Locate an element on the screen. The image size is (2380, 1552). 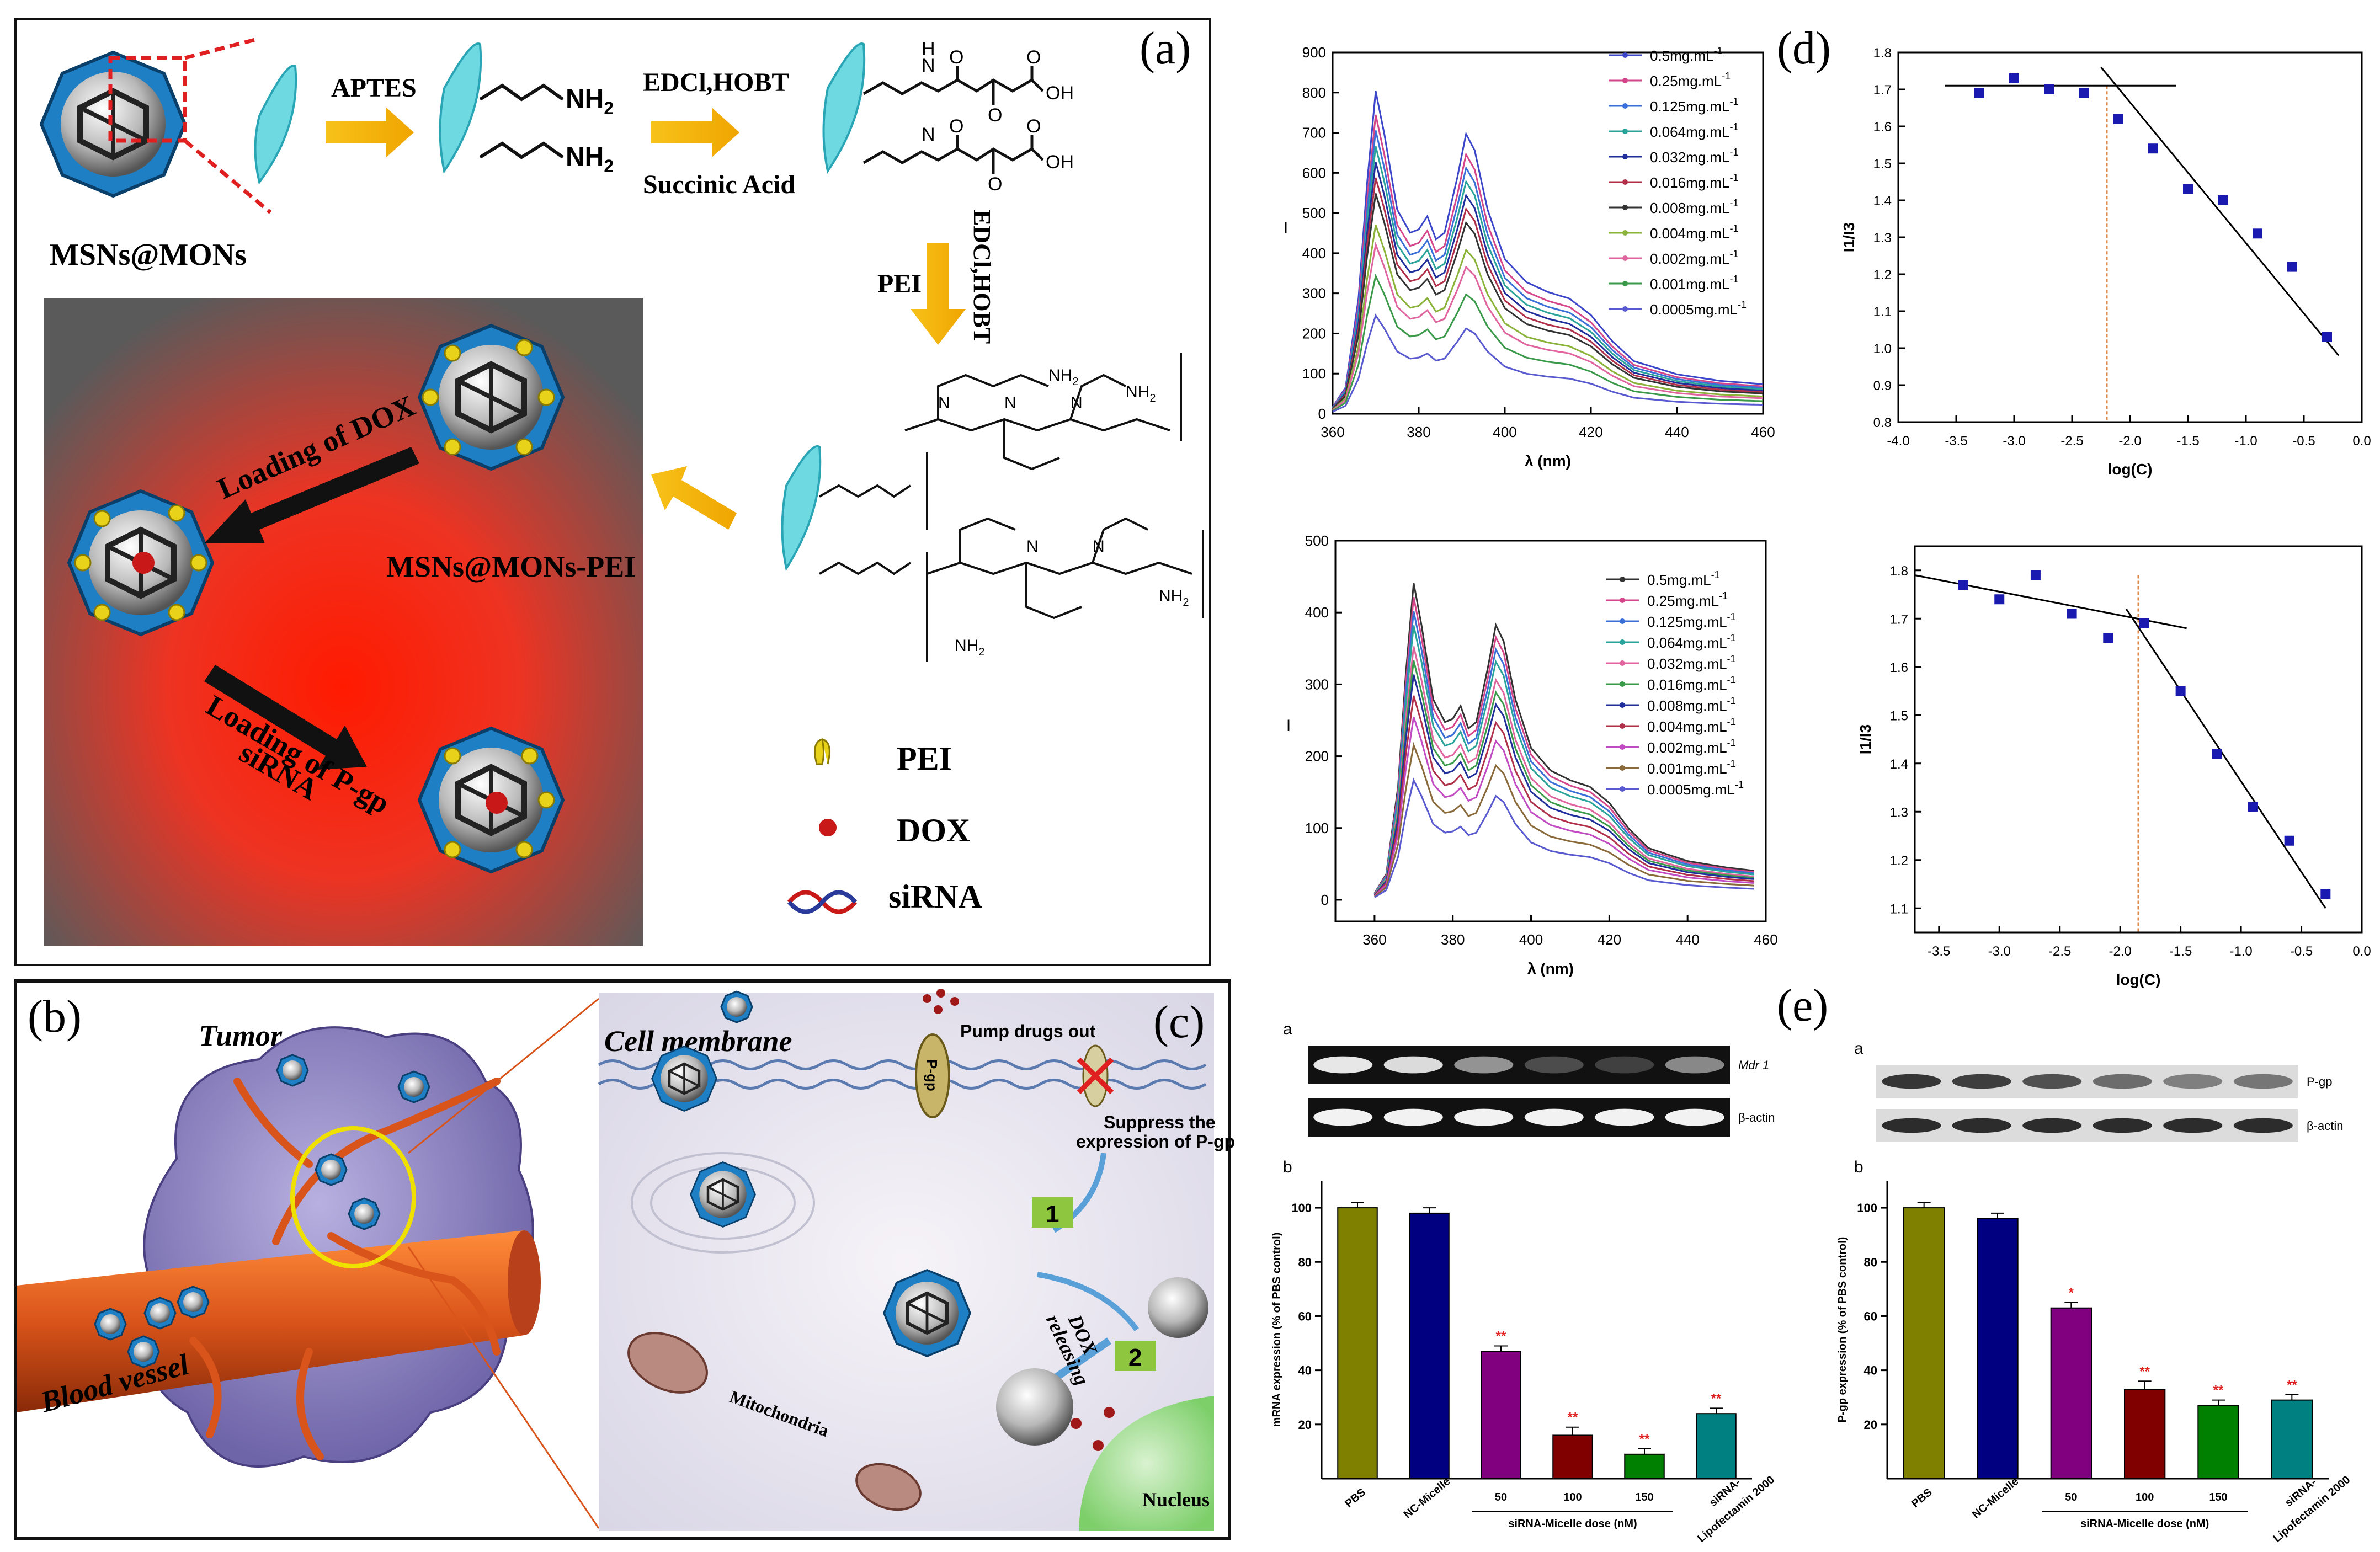
legend-label: 0.0005mg.mL-1 is located at coordinates (1698, 308).